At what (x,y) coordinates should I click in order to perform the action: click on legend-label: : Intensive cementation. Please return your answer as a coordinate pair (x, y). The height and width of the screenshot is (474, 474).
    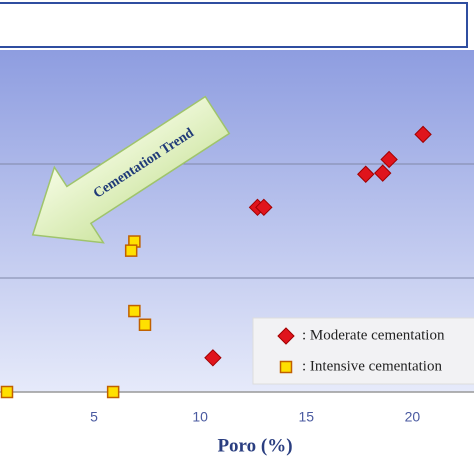
    Looking at the image, I should click on (372, 366).